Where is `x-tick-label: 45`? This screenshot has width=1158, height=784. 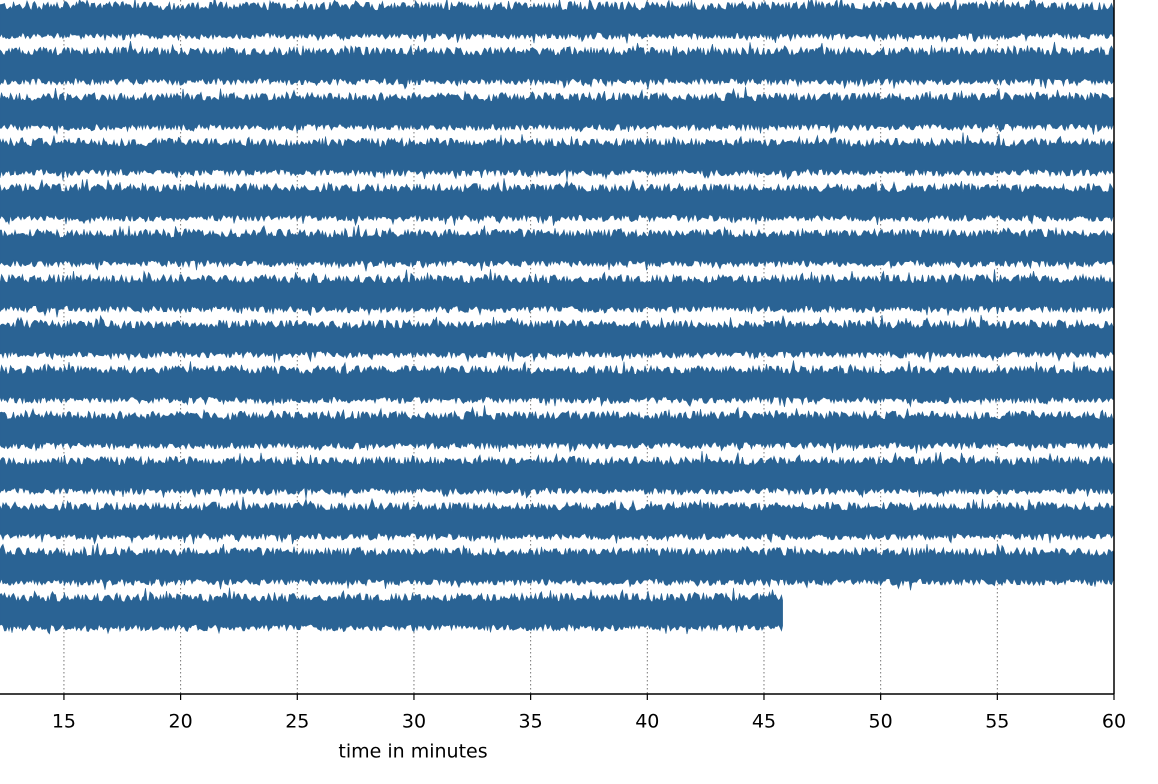
x-tick-label: 45 is located at coordinates (764, 722).